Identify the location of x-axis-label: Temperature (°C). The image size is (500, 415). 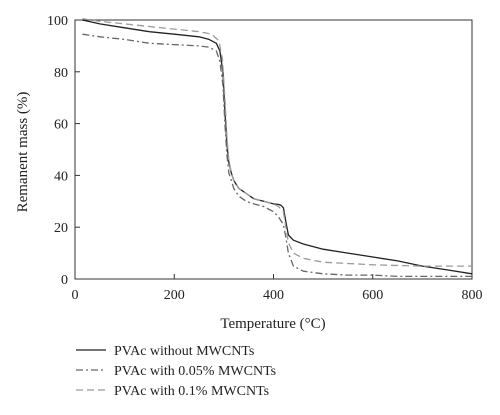
(272, 324).